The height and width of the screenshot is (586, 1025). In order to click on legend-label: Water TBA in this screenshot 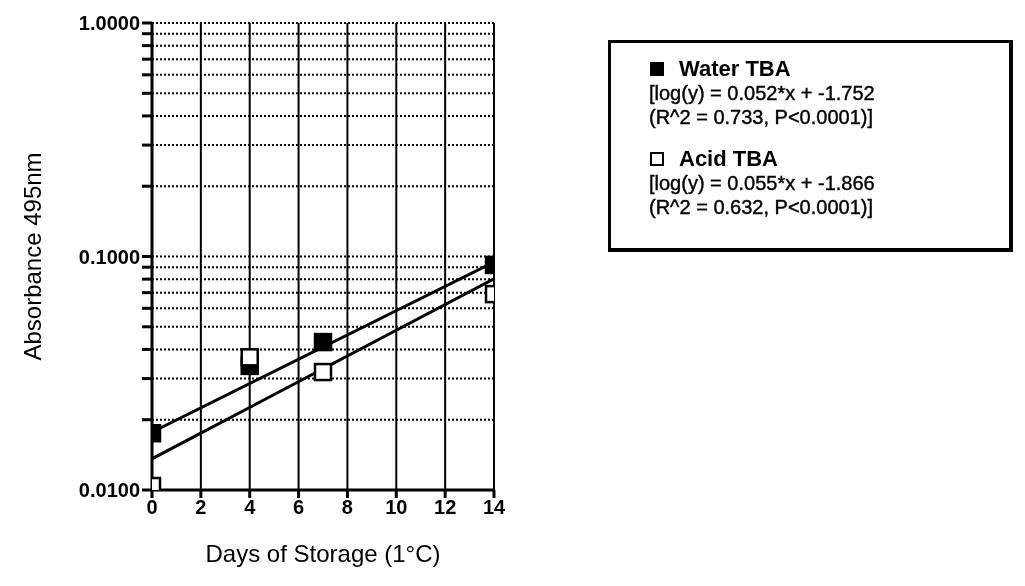, I will do `click(735, 68)`.